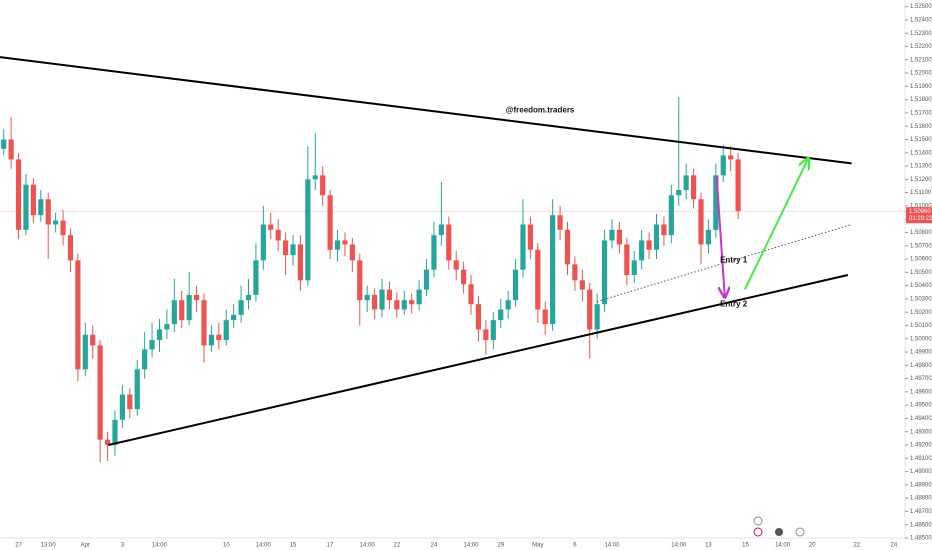 The height and width of the screenshot is (550, 932). I want to click on x-tick-label: 3, so click(123, 546).